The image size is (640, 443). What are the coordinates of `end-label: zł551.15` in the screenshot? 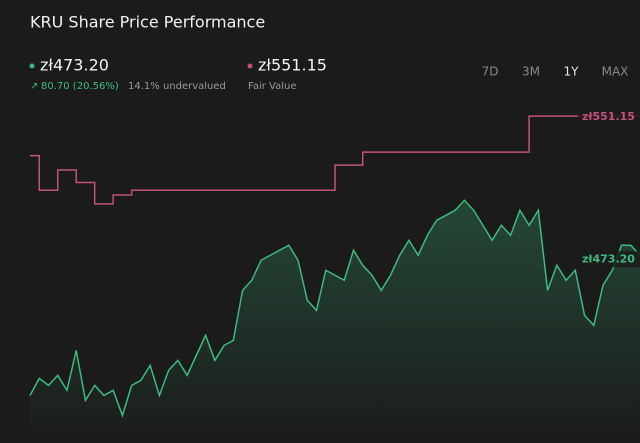 It's located at (608, 116).